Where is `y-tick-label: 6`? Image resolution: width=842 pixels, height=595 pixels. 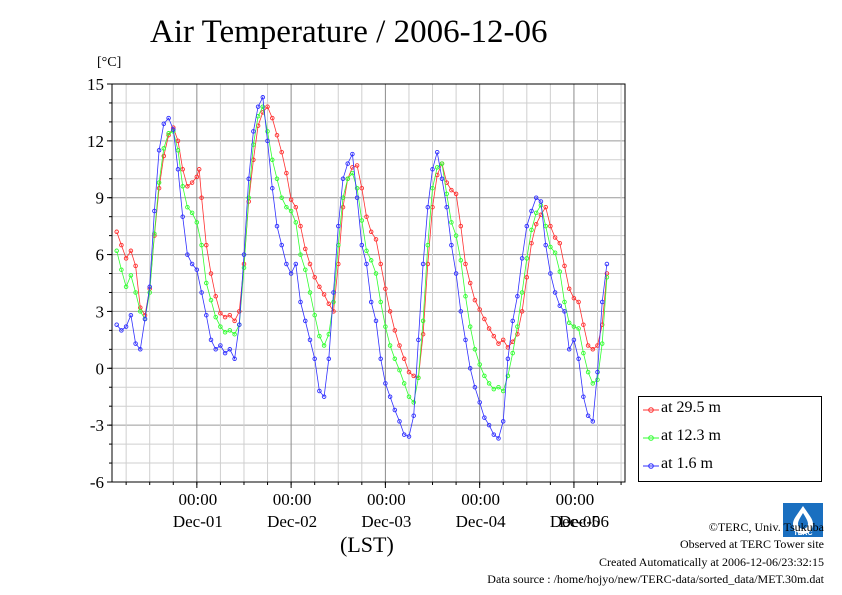 y-tick-label: 6 is located at coordinates (100, 255).